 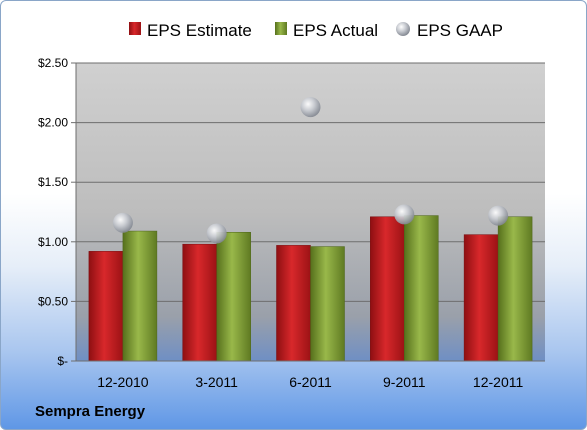 What do you see at coordinates (90, 411) in the screenshot?
I see `company-name: Sempra Energy` at bounding box center [90, 411].